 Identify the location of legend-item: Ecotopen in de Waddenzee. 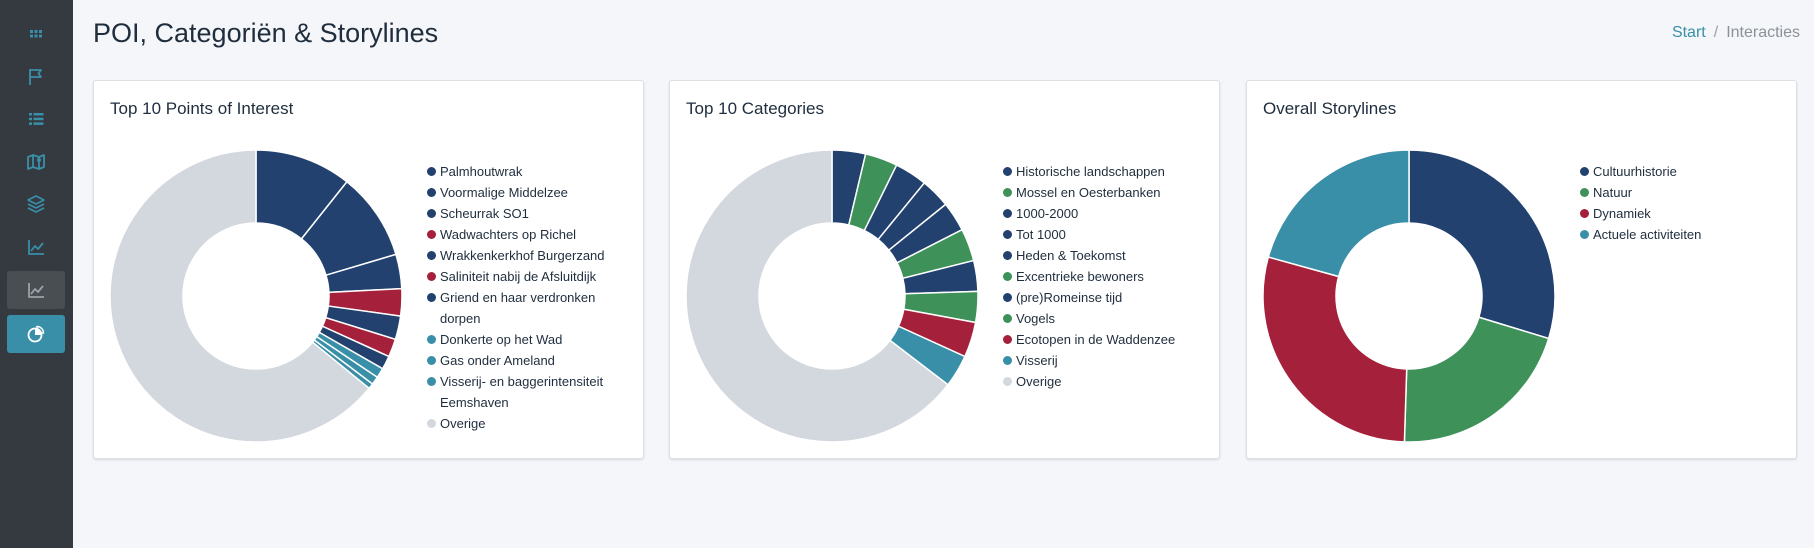
(1105, 339).